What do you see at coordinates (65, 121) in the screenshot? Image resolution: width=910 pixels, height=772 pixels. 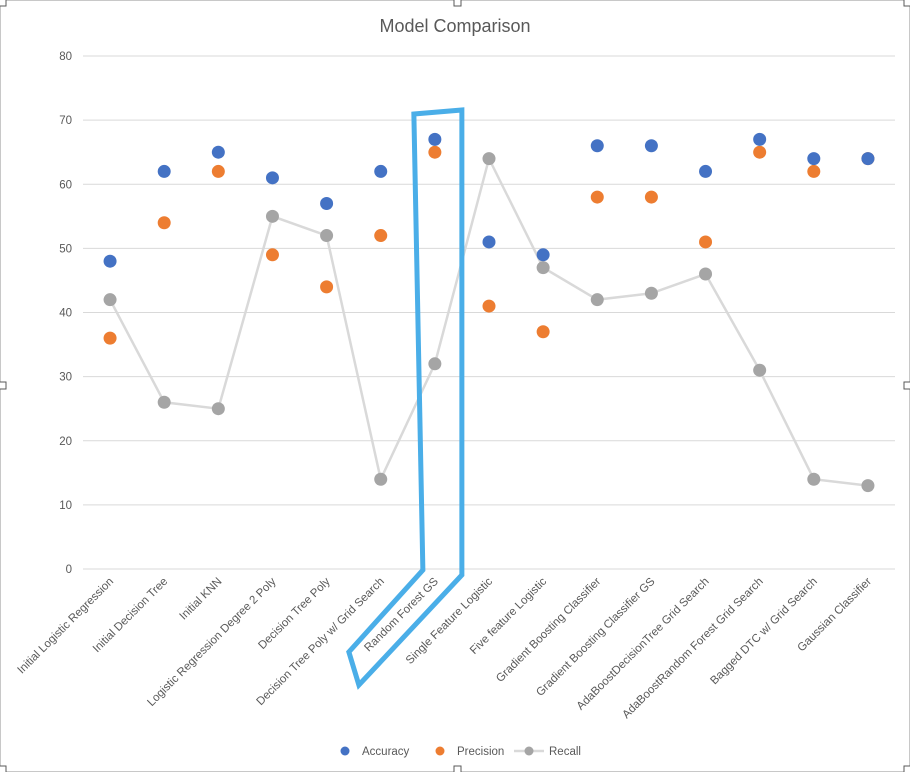 I see `y-tick-label: 70` at bounding box center [65, 121].